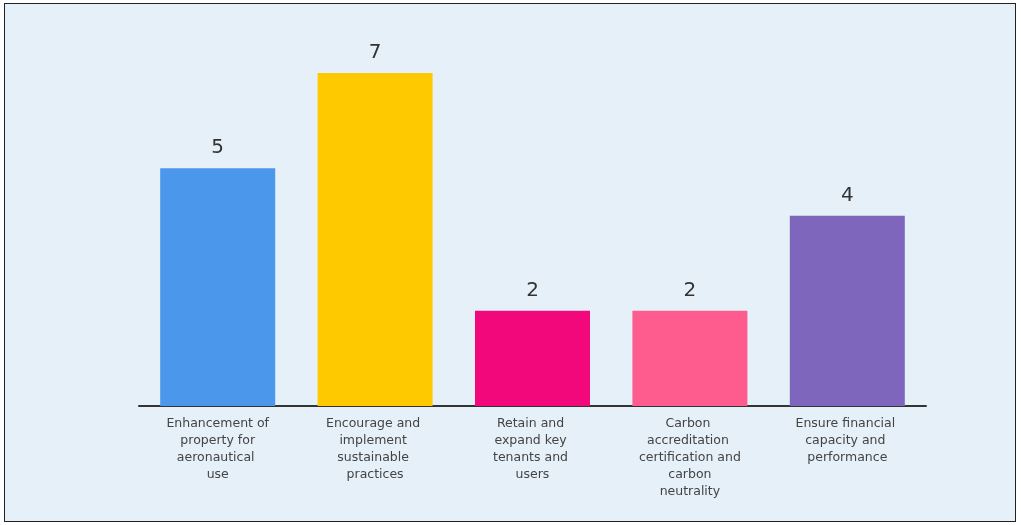 The width and height of the screenshot is (1021, 525). Describe the element at coordinates (218, 448) in the screenshot. I see `x-tick-label: Enhancement of property for aeronautical use` at that location.